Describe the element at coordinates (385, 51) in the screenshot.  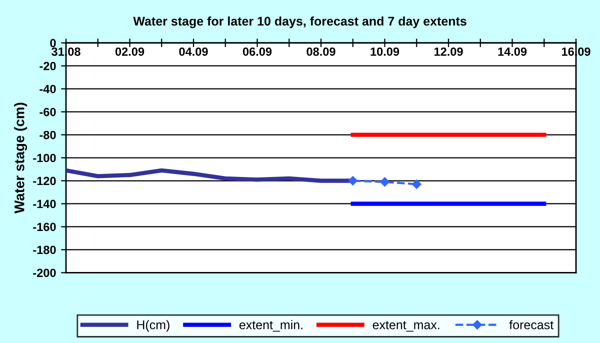
I see `x-tick-label: 10.09` at that location.